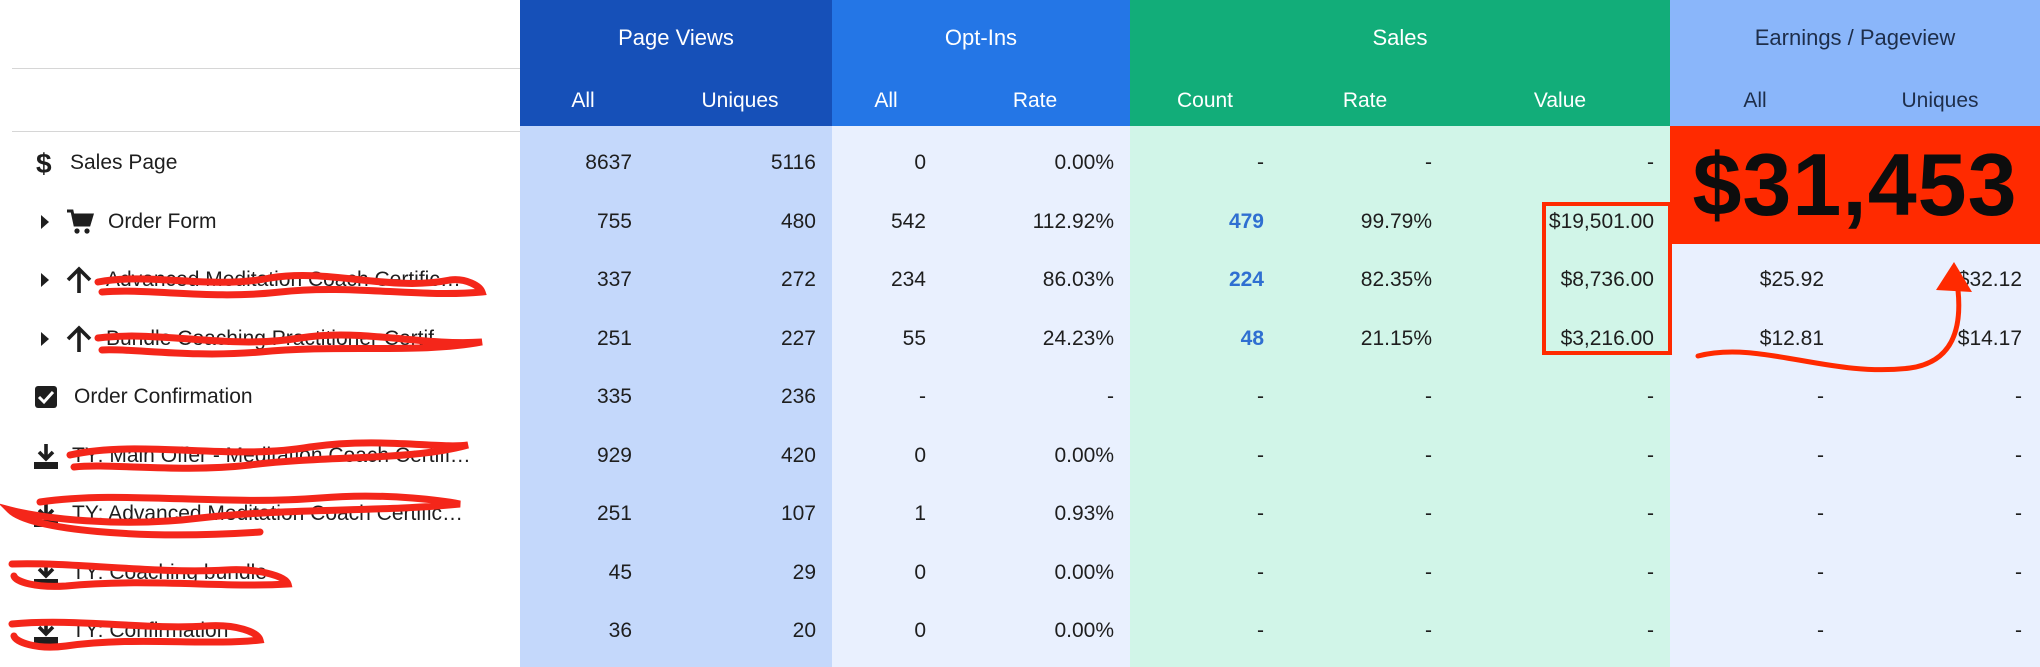  Describe the element at coordinates (1396, 221) in the screenshot. I see `sales-rate-cell: 99.79%` at that location.